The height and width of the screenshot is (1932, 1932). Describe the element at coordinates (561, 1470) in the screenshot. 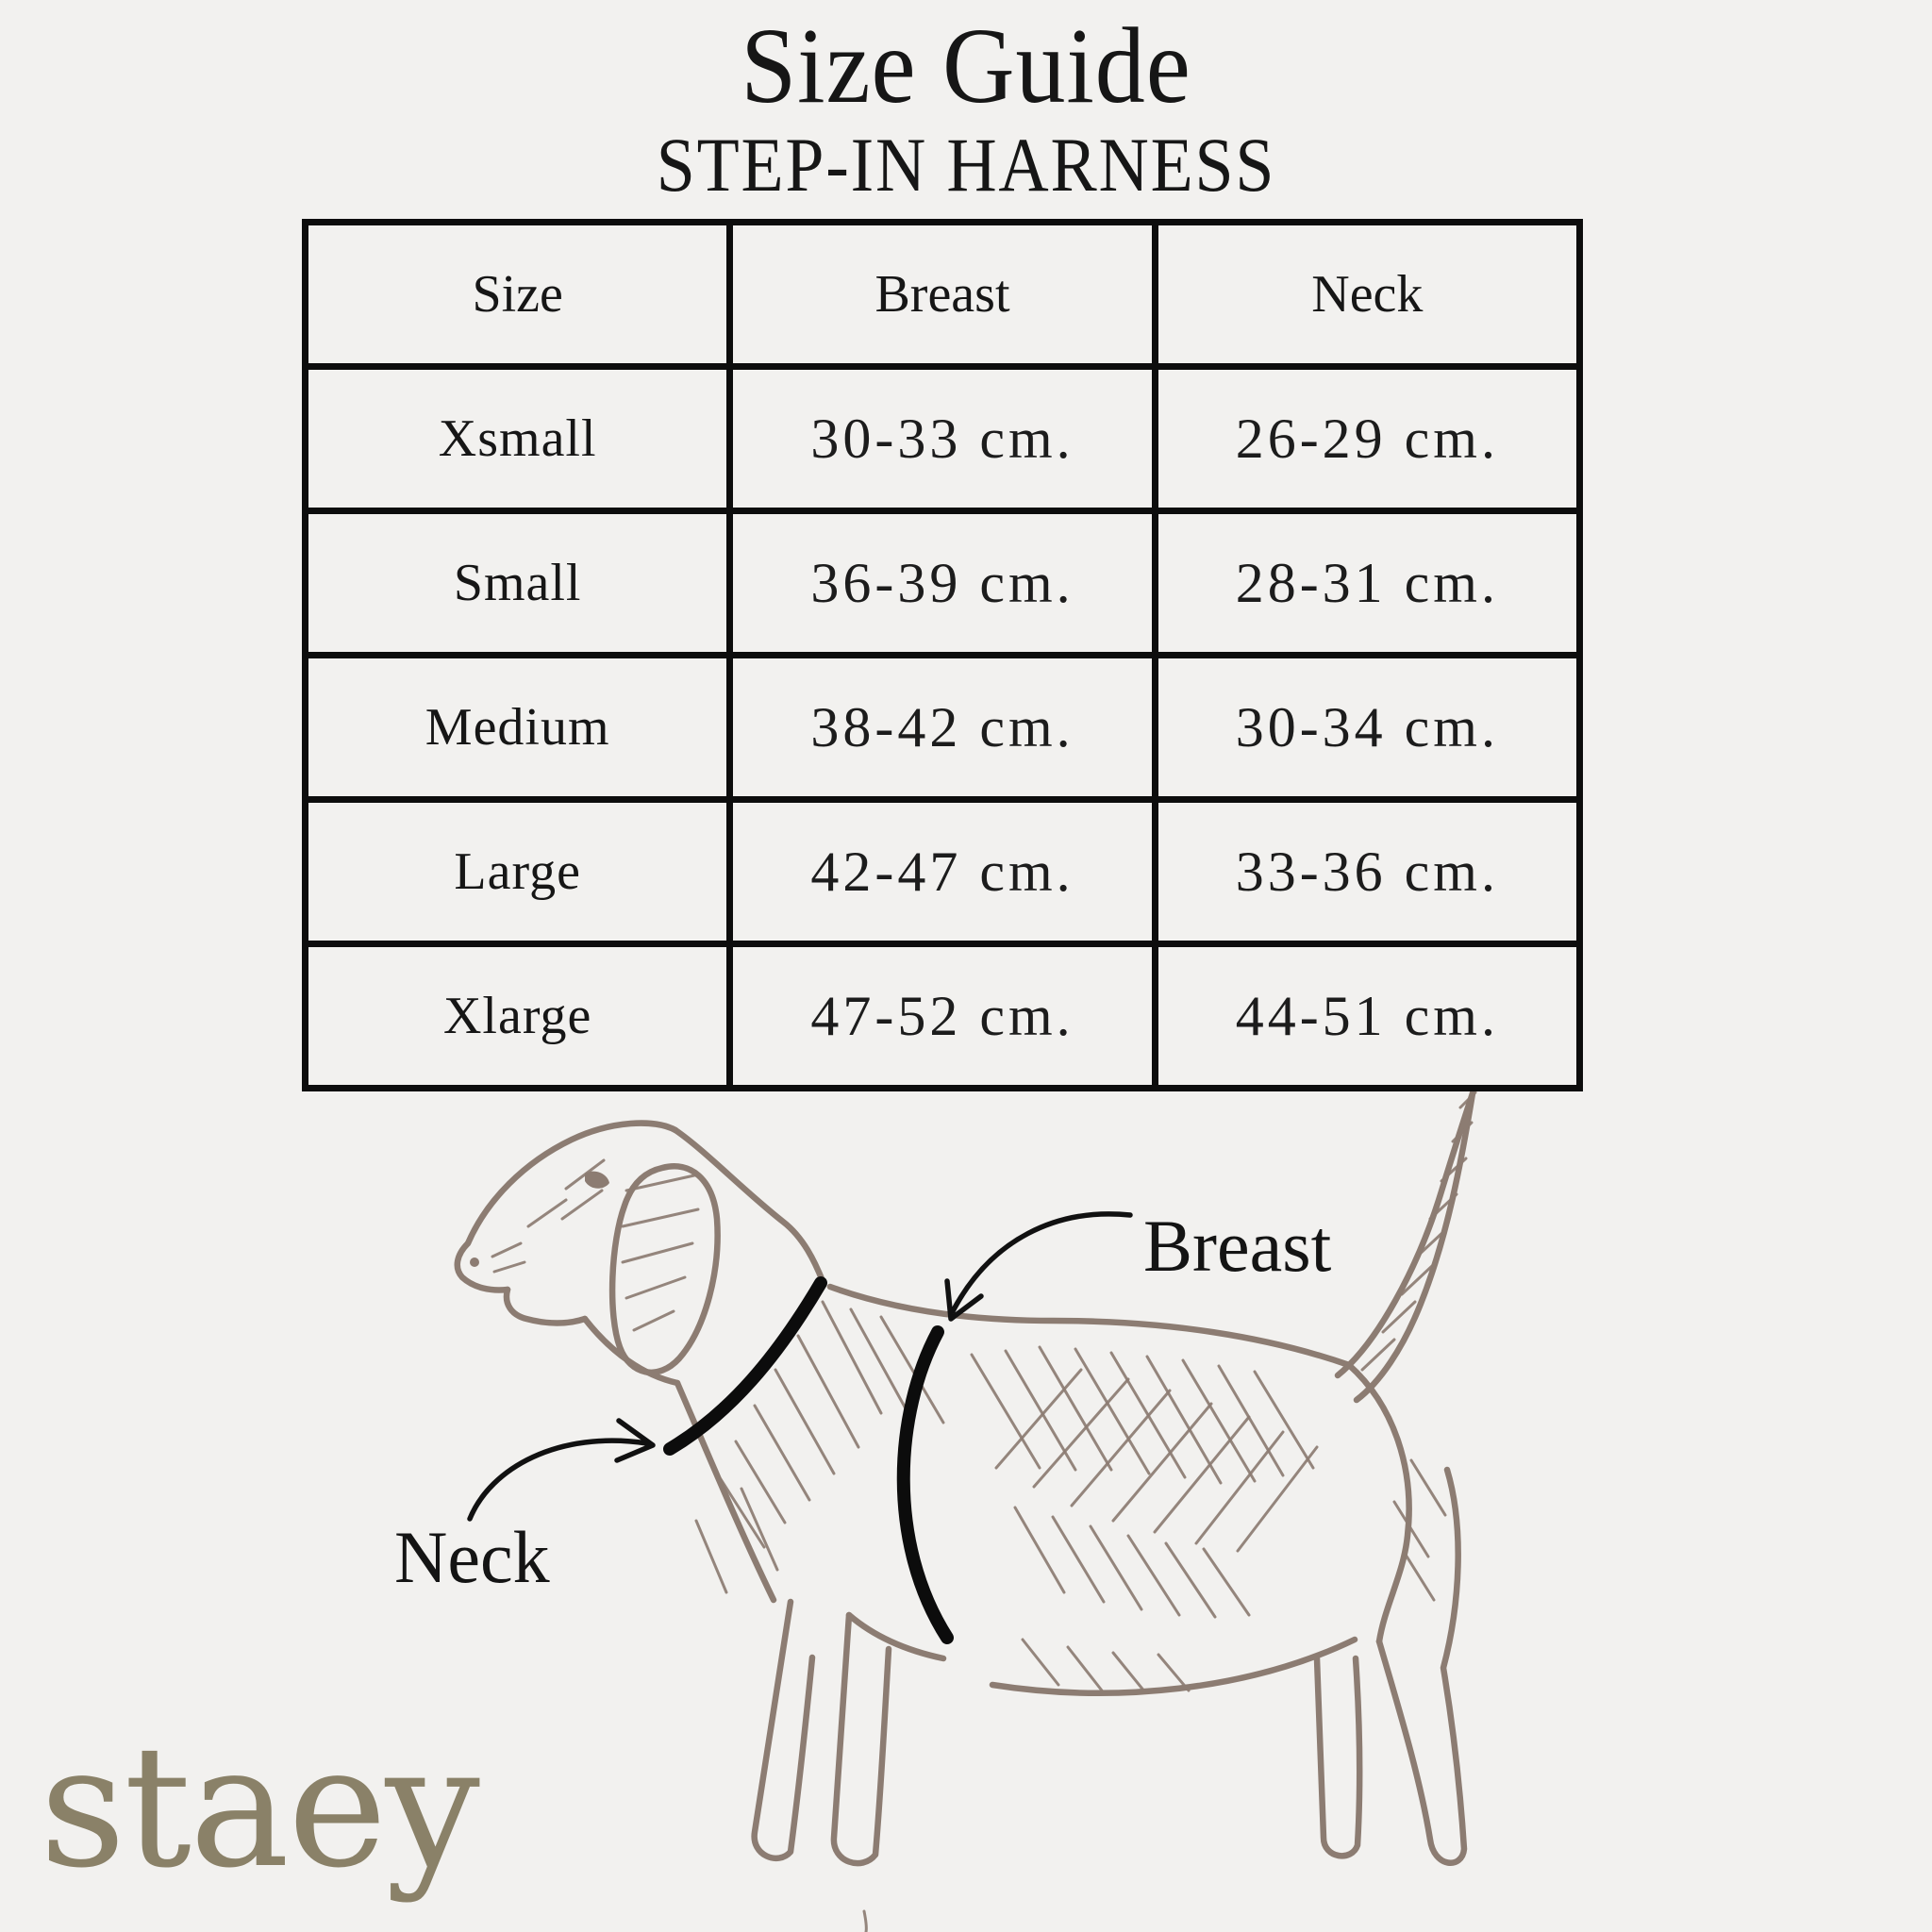

I see `neck-arrow-icon` at that location.